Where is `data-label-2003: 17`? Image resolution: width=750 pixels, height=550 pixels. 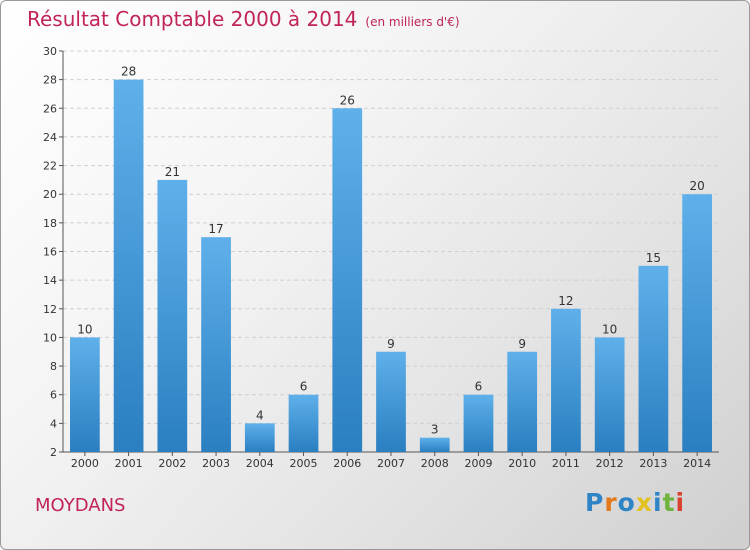 data-label-2003: 17 is located at coordinates (215, 229).